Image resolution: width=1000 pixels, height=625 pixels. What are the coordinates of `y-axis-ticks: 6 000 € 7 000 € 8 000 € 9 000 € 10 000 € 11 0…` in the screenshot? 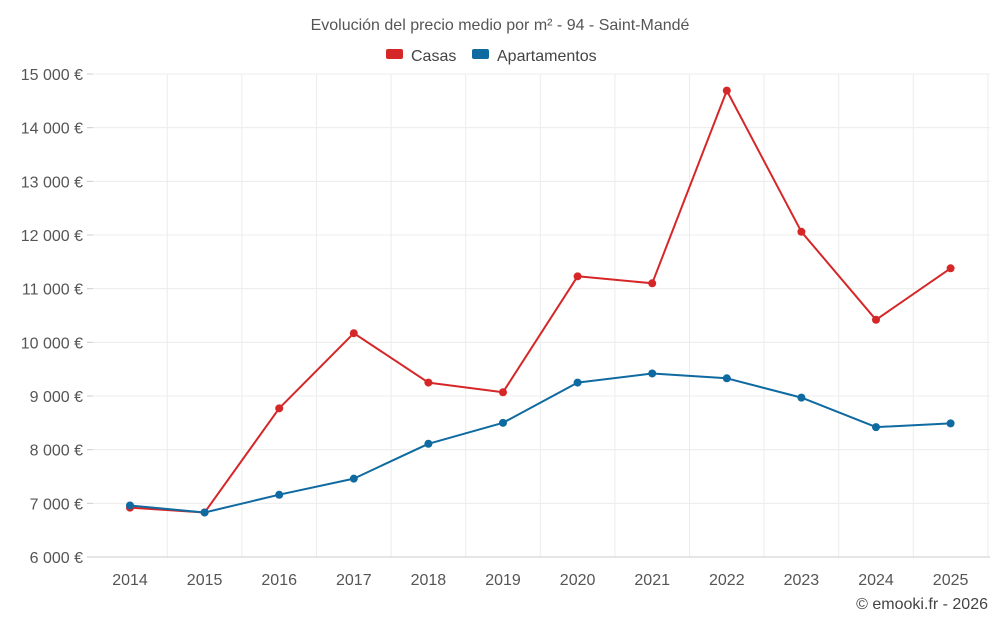 It's located at (57, 317).